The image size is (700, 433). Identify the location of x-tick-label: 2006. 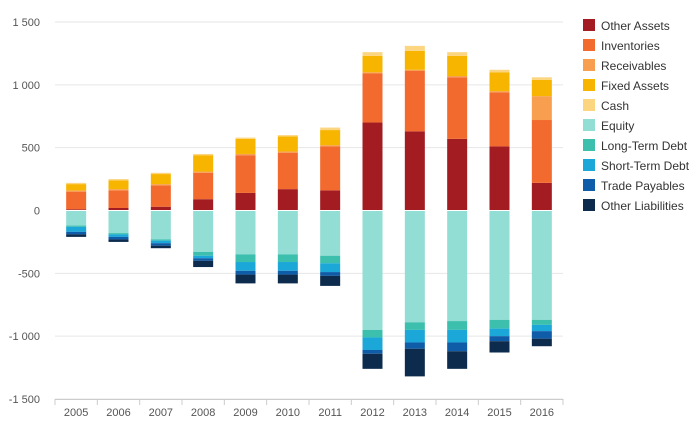
(118, 413).